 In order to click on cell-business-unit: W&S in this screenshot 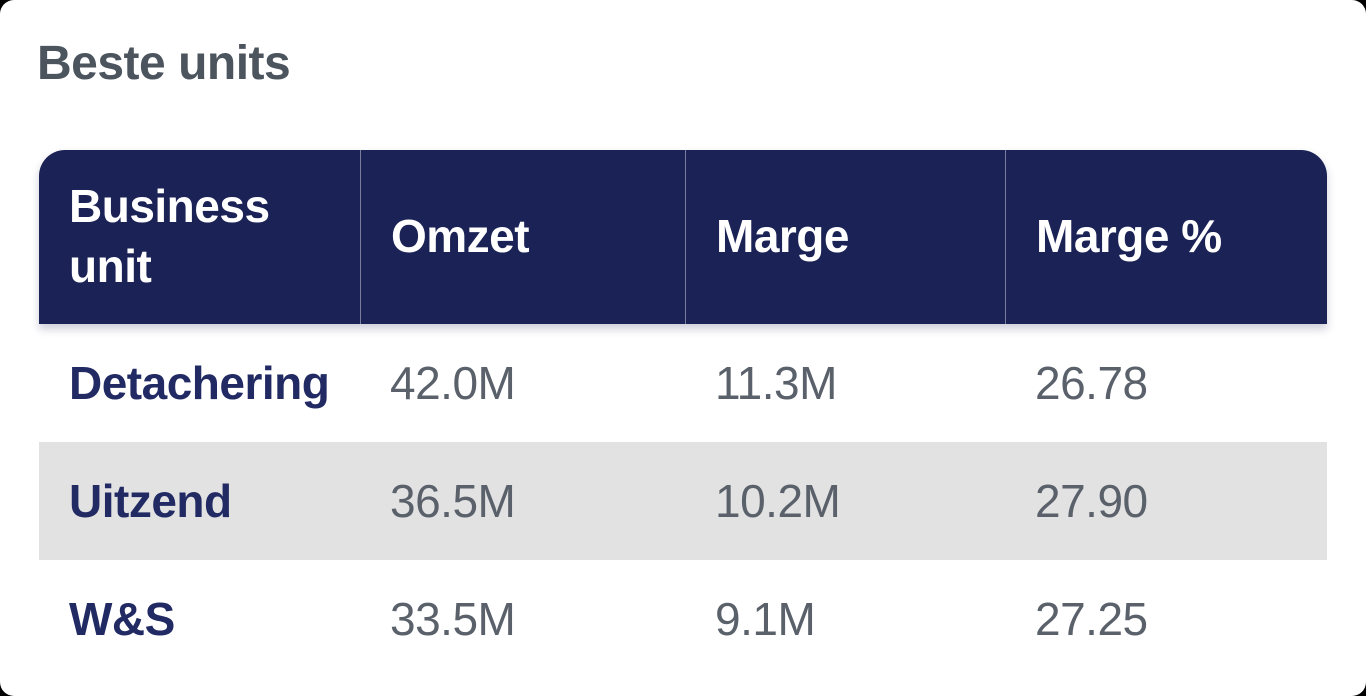, I will do `click(122, 619)`.